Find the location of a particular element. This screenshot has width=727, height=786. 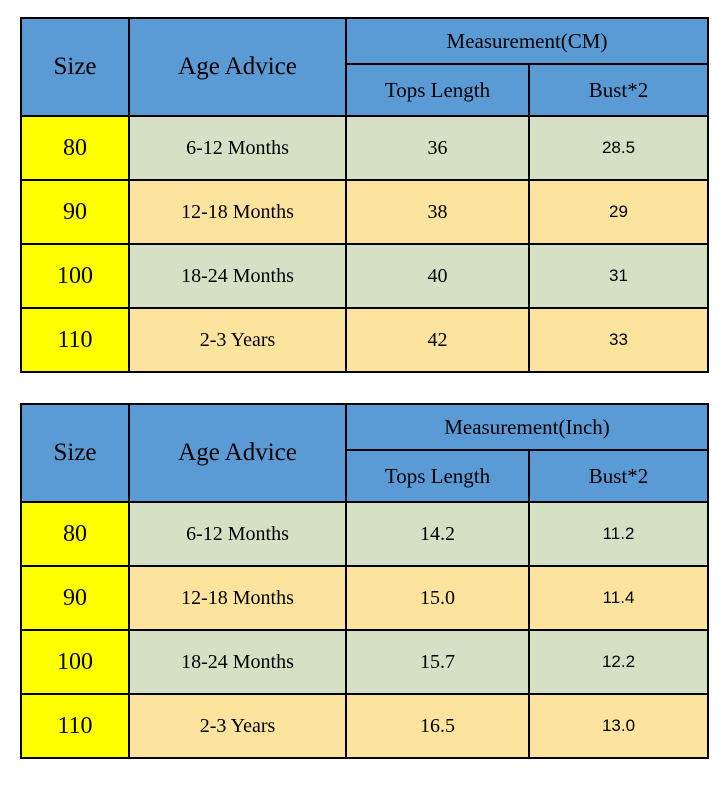

table-row: 110 2-3 Years 42 33 is located at coordinates (364, 340).